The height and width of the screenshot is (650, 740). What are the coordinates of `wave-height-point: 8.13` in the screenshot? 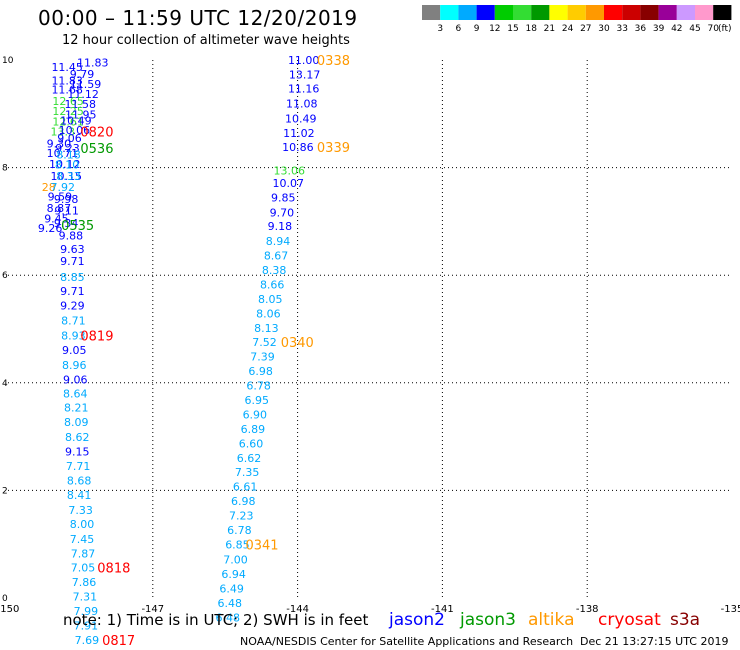 It's located at (266, 328).